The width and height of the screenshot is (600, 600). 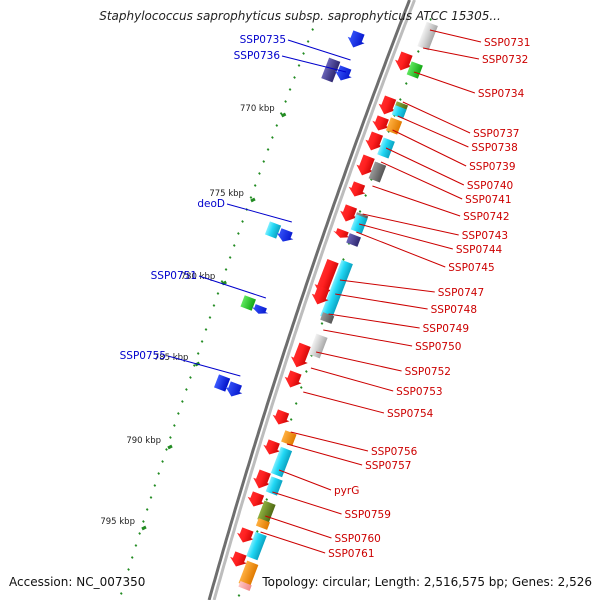 What do you see at coordinates (461, 293) in the screenshot?
I see `gene-label: SSP0747` at bounding box center [461, 293].